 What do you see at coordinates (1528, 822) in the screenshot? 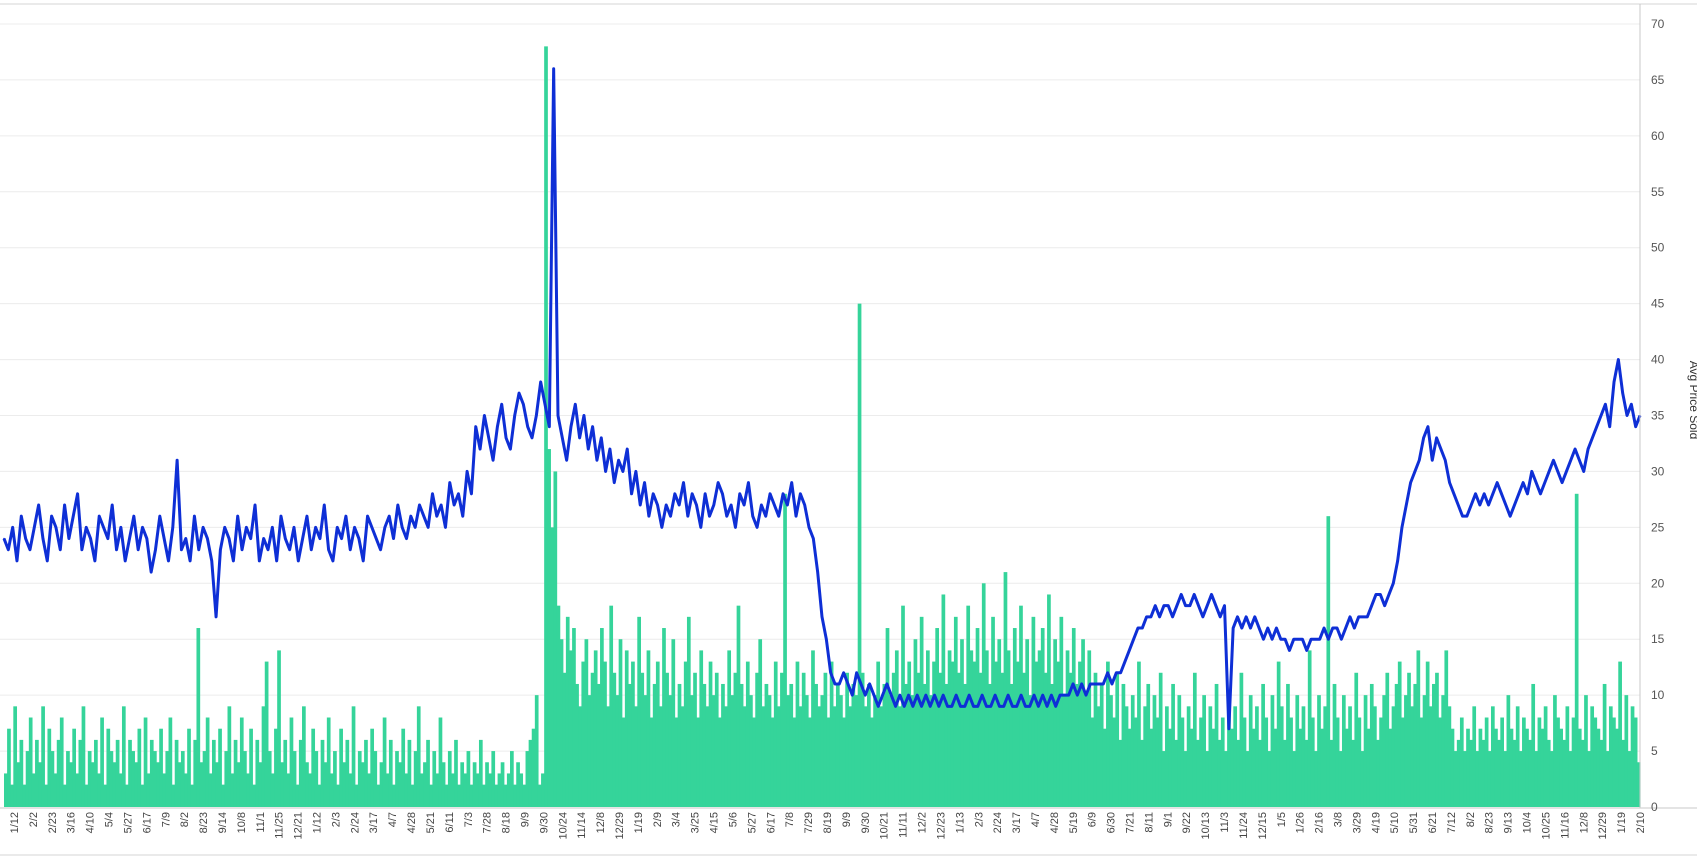
I see `x-tick-label: 10/4` at bounding box center [1528, 822].